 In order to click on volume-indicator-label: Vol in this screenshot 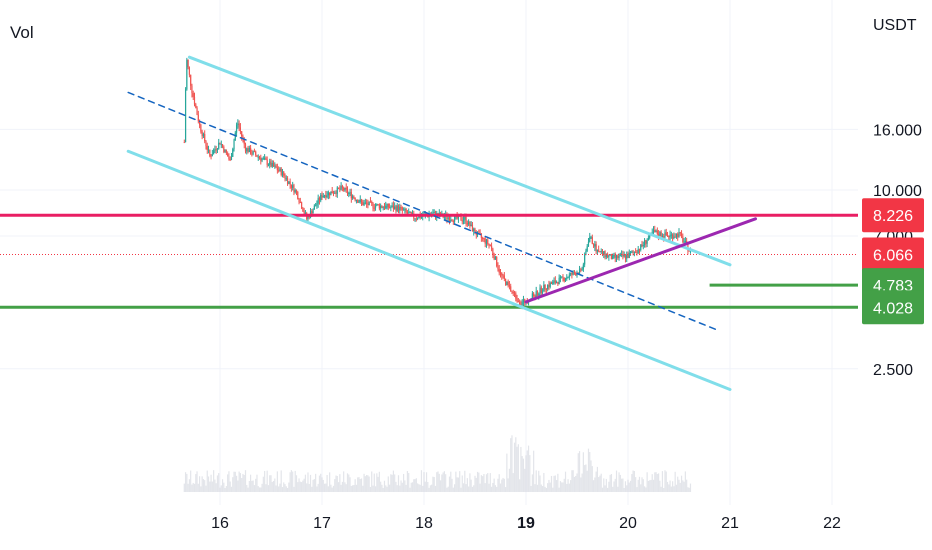, I will do `click(22, 32)`.